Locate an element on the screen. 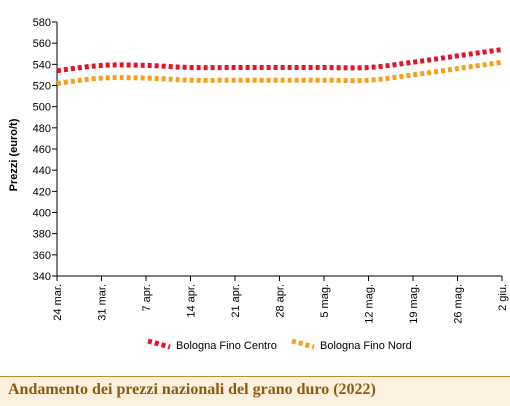 The width and height of the screenshot is (510, 406). y-tick-label: 480 is located at coordinates (42, 129).